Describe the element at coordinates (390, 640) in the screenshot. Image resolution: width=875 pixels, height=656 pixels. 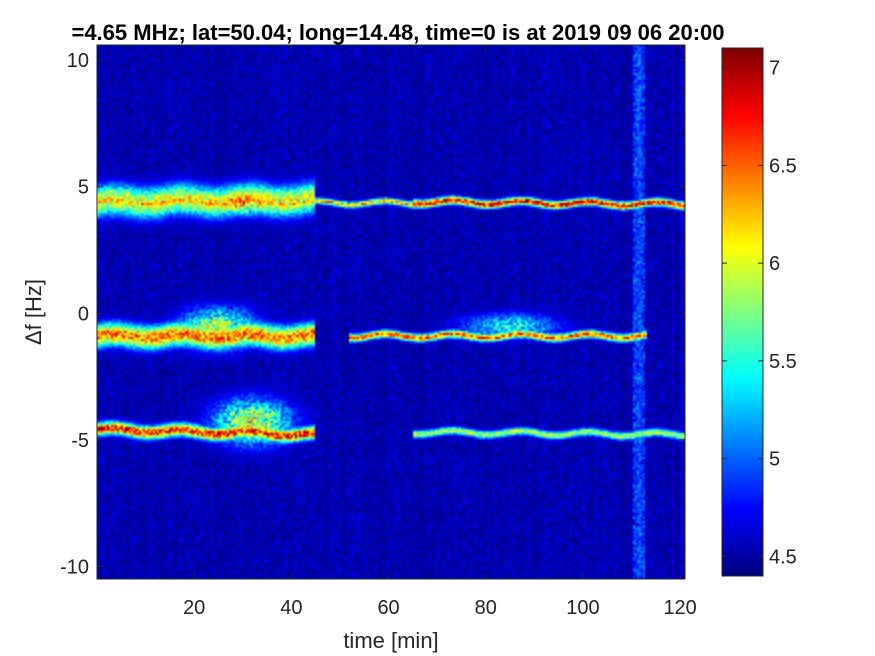
I see `x-axis-label: time [min]` at that location.